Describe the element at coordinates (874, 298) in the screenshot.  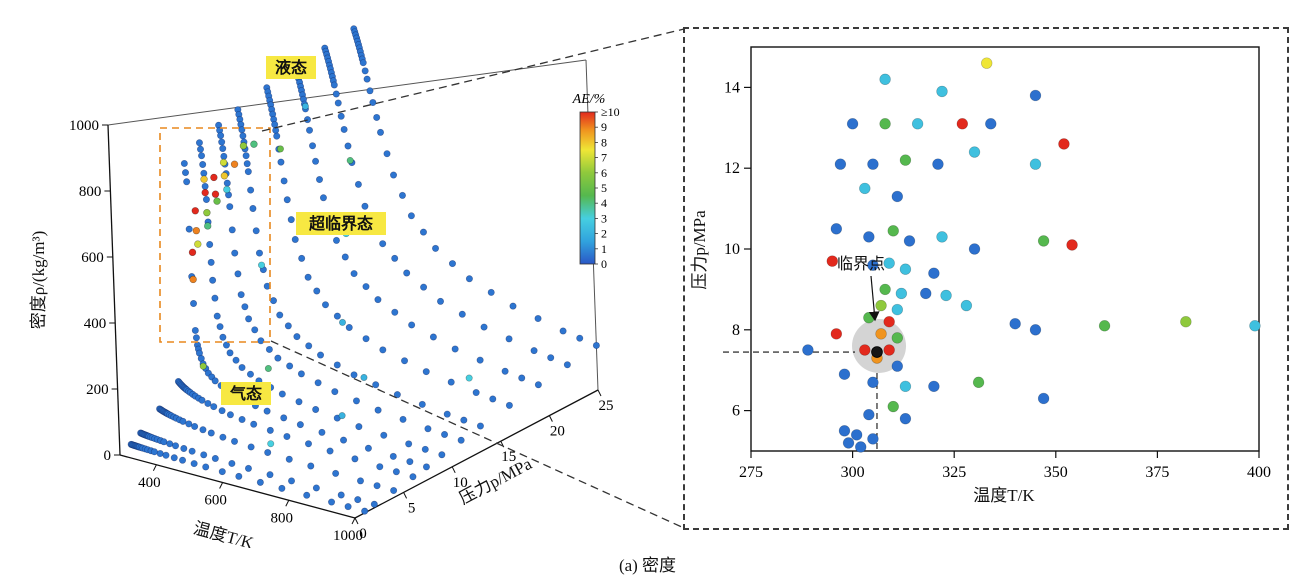
I see `annotation-arrow` at that location.